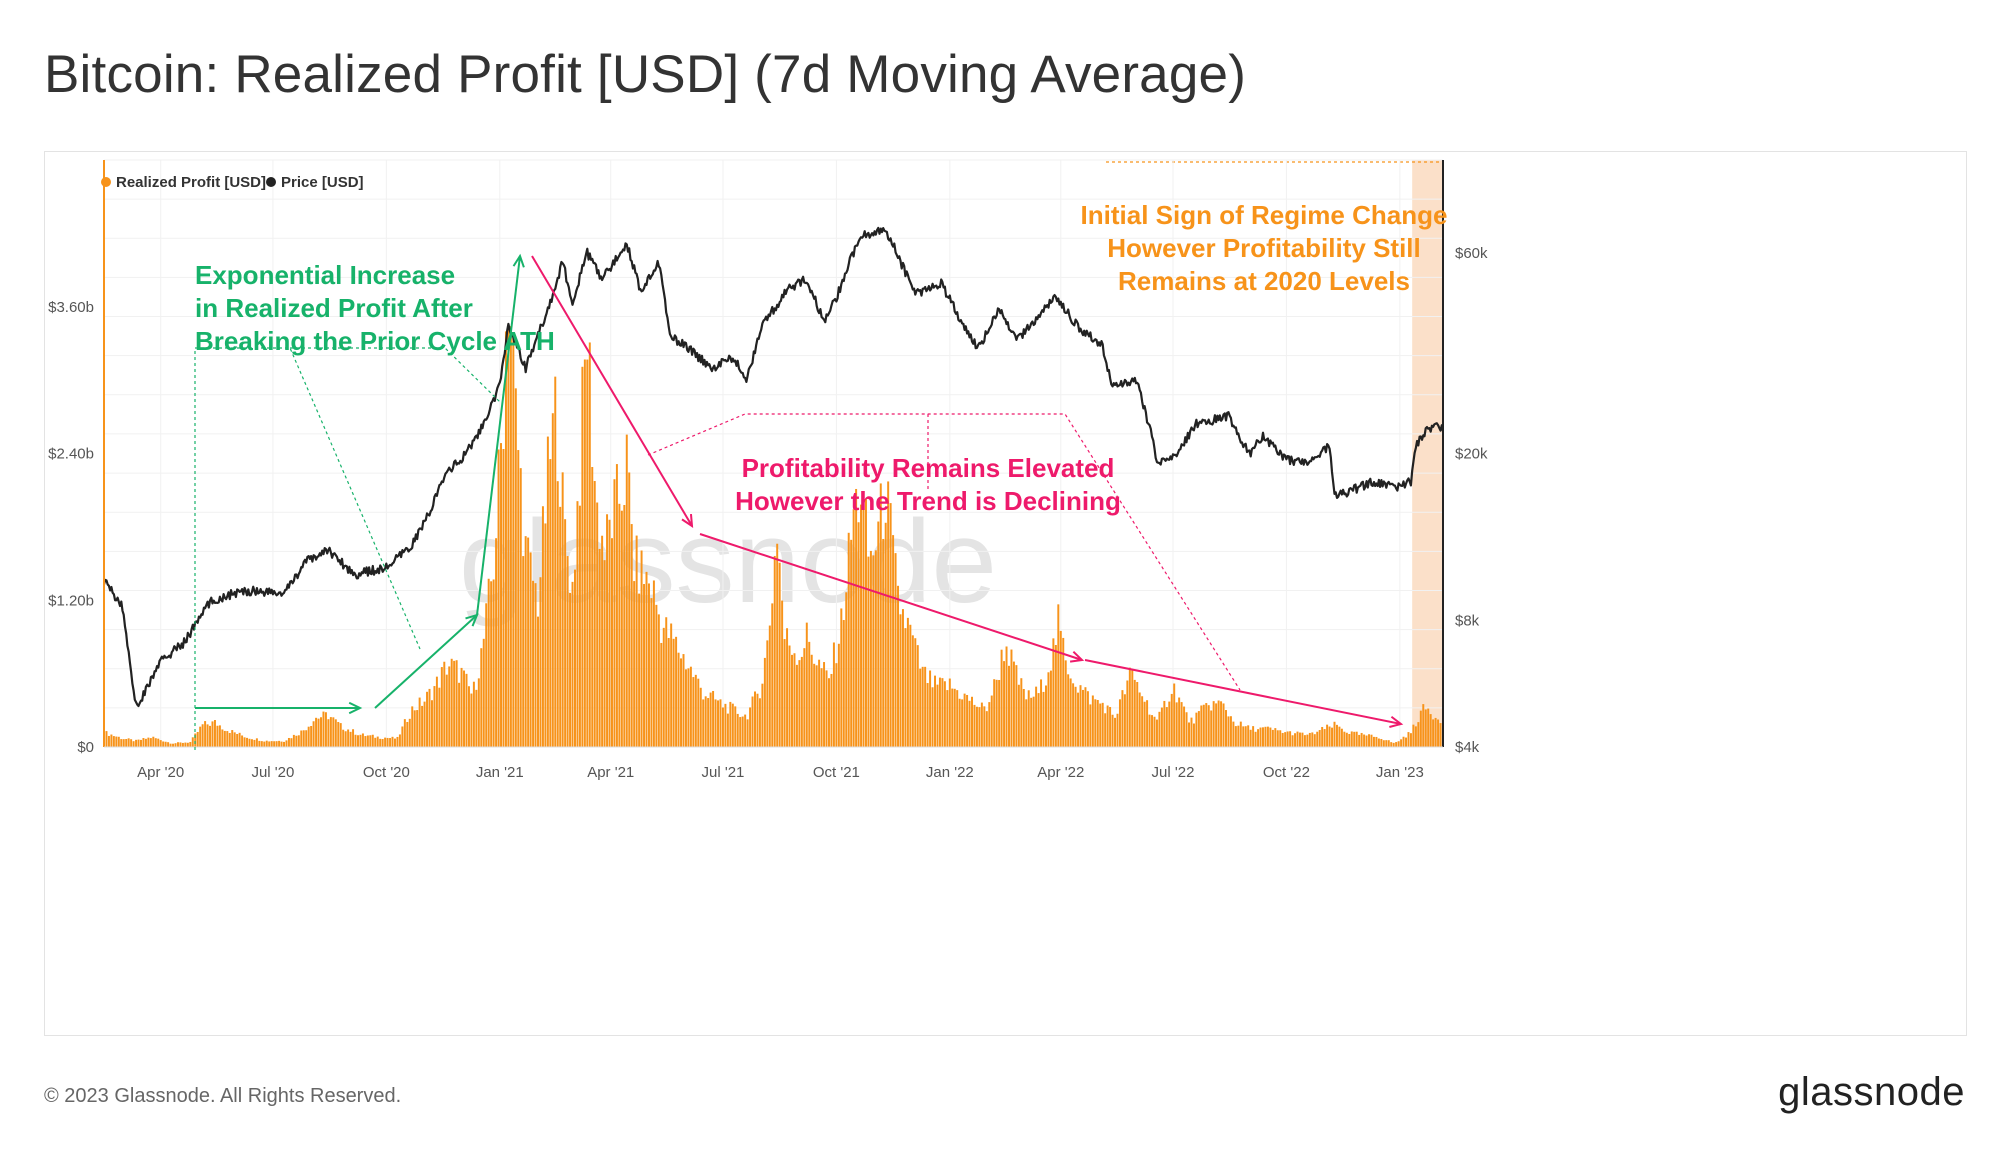 The height and width of the screenshot is (1152, 2000). What do you see at coordinates (355, 708) in the screenshot?
I see `green-arrow-flat-head` at bounding box center [355, 708].